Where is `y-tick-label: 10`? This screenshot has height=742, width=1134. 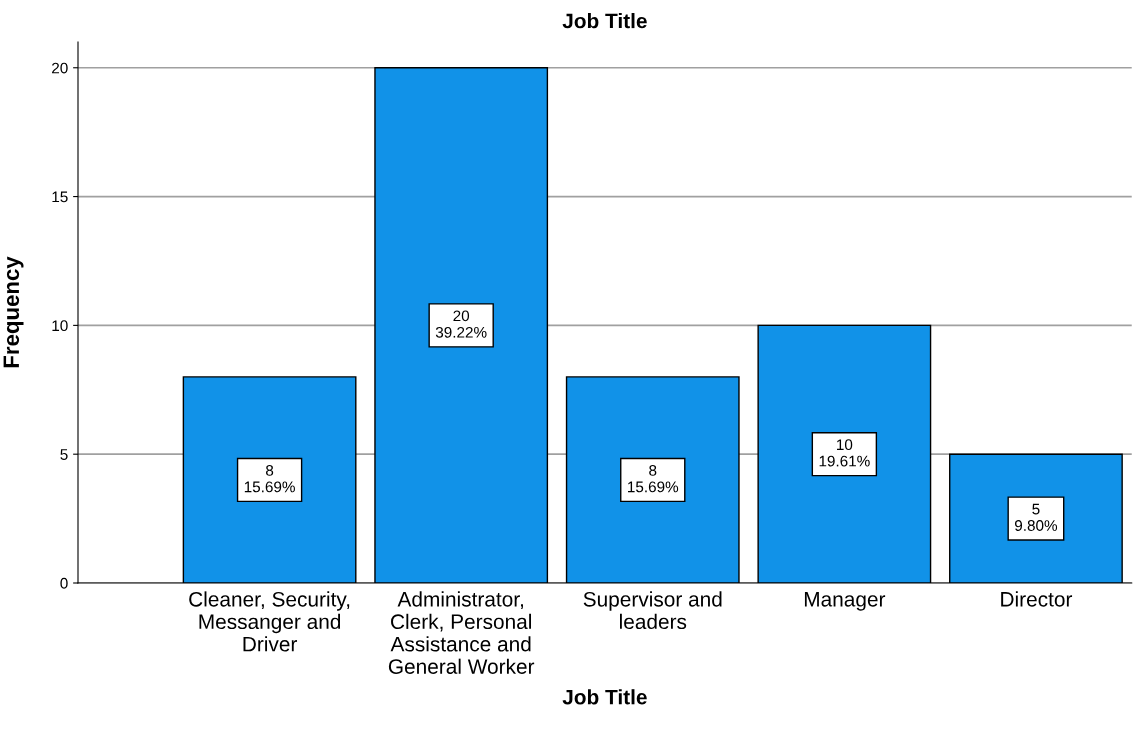
y-tick-label: 10 is located at coordinates (60, 326).